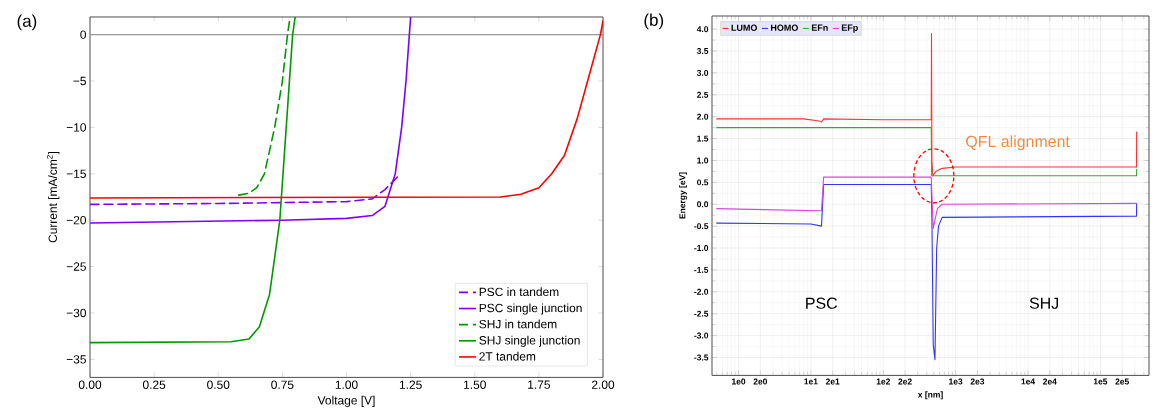  What do you see at coordinates (1100, 381) in the screenshot?
I see `x-tick-label: 1e5` at bounding box center [1100, 381].